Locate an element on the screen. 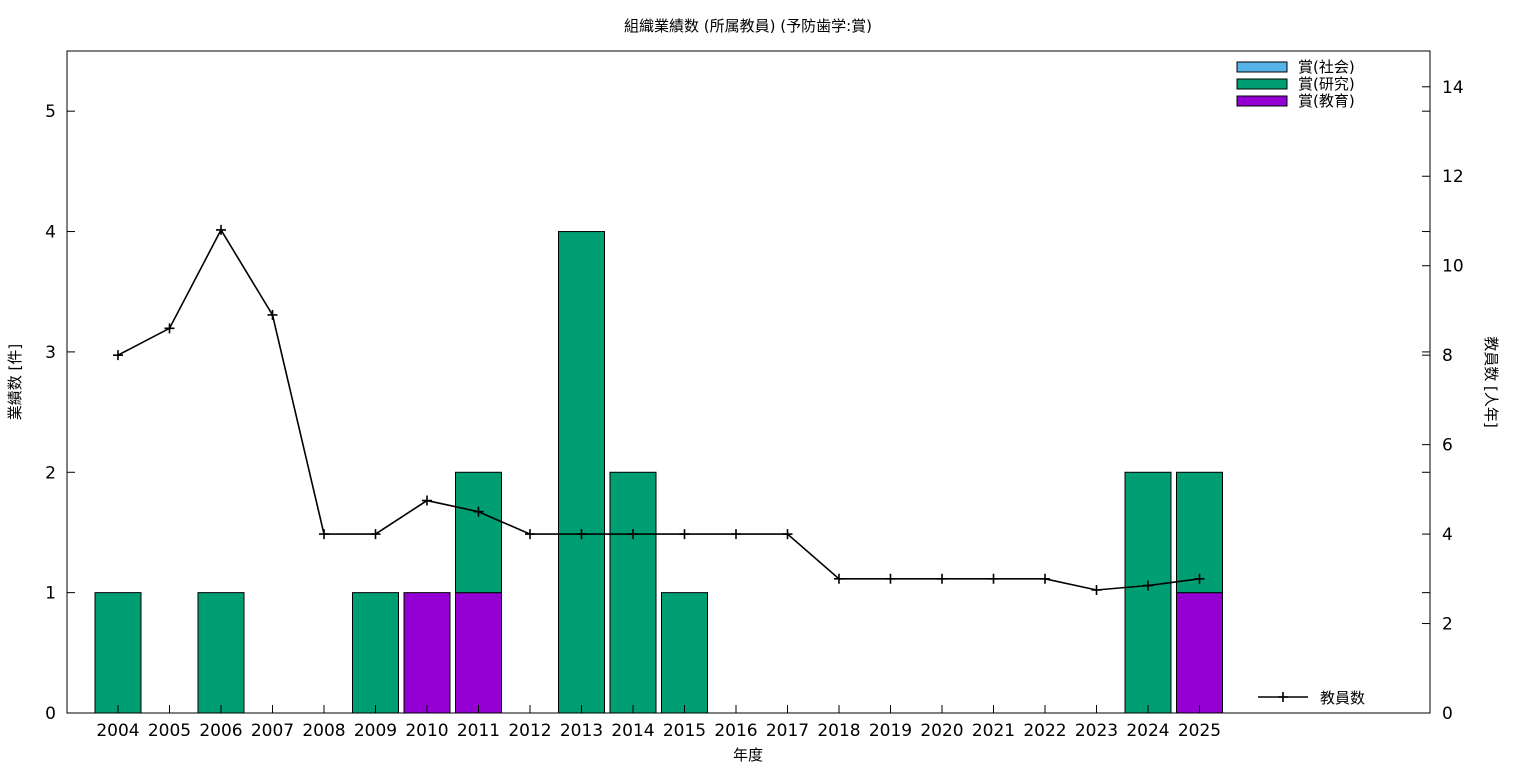 The height and width of the screenshot is (768, 1536). x-tick-label: 2004 is located at coordinates (117, 731).